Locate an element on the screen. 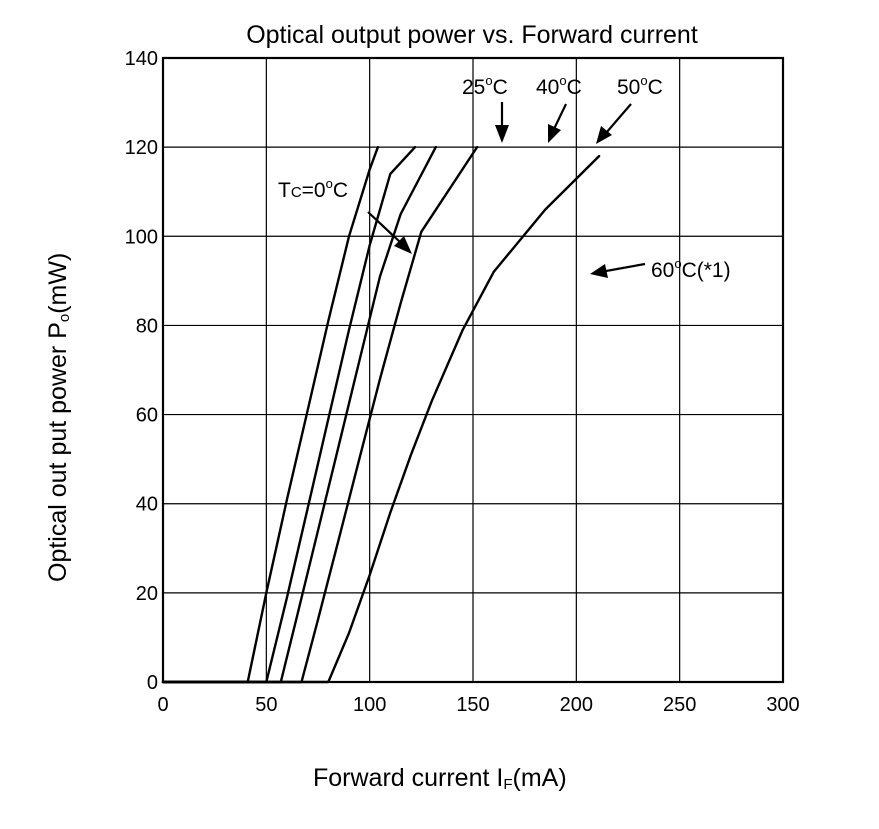 The height and width of the screenshot is (829, 879). annotation-50c-sup: o is located at coordinates (643, 80).